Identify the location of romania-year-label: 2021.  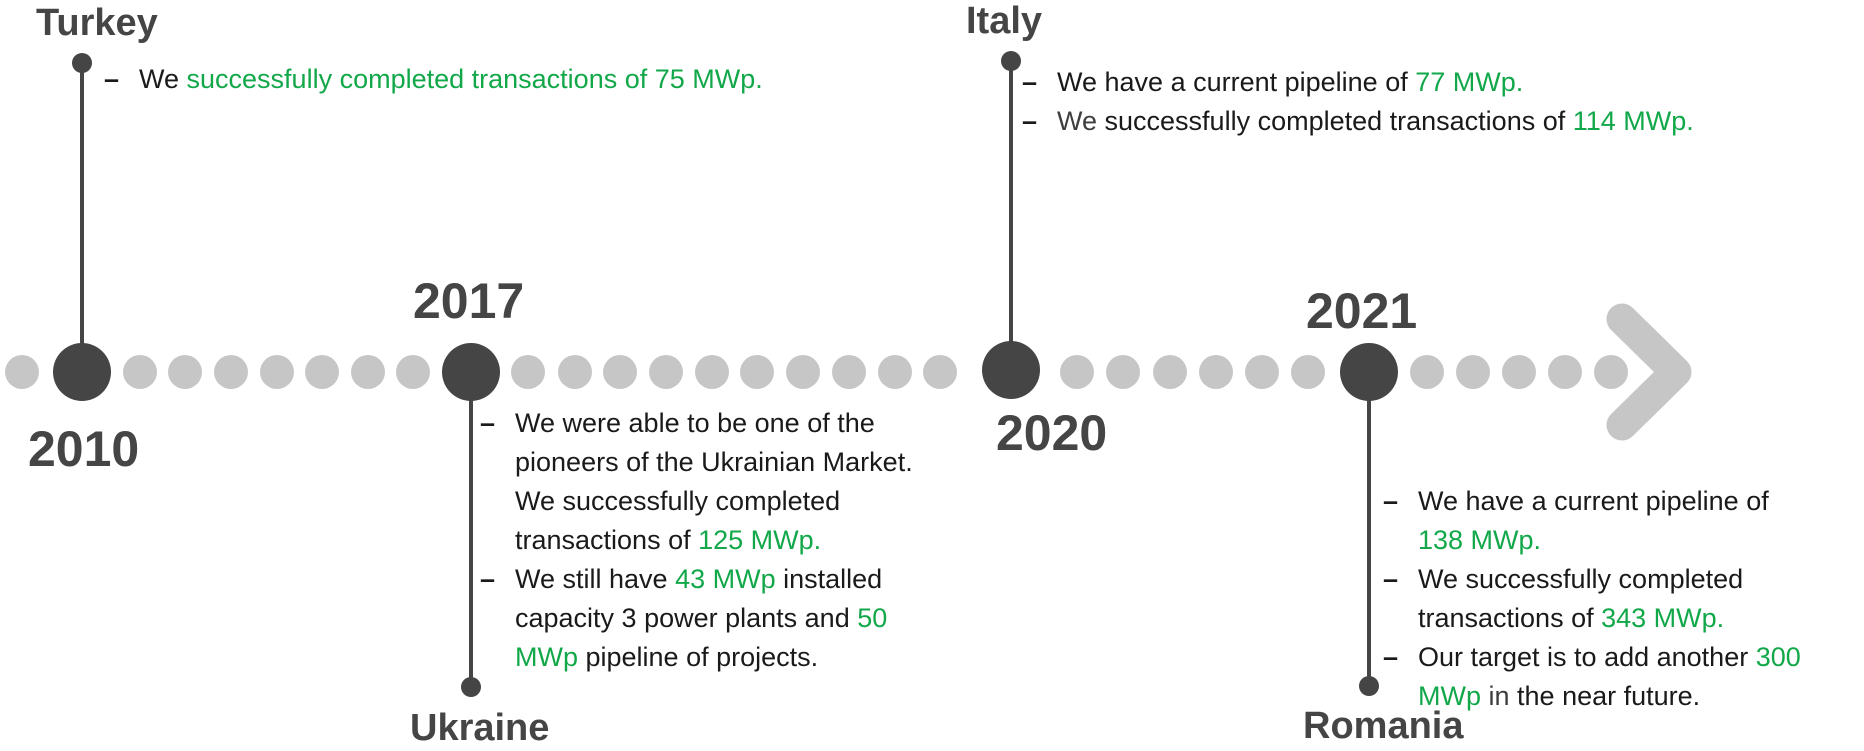
(1362, 311).